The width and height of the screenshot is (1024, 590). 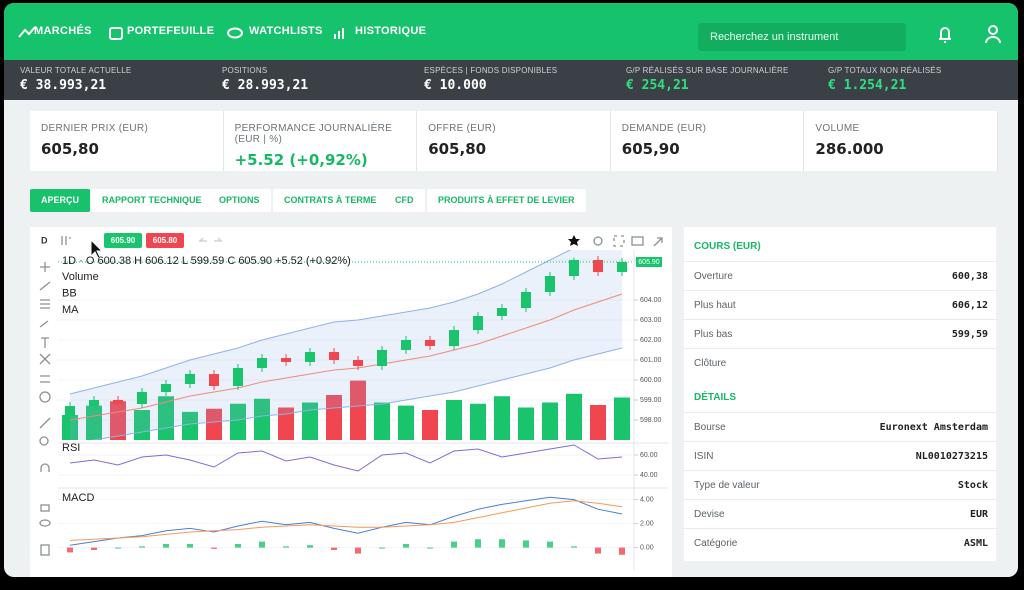 I want to click on summary-label: G/P TOTAUX NON RÉALISÉS, so click(x=885, y=70).